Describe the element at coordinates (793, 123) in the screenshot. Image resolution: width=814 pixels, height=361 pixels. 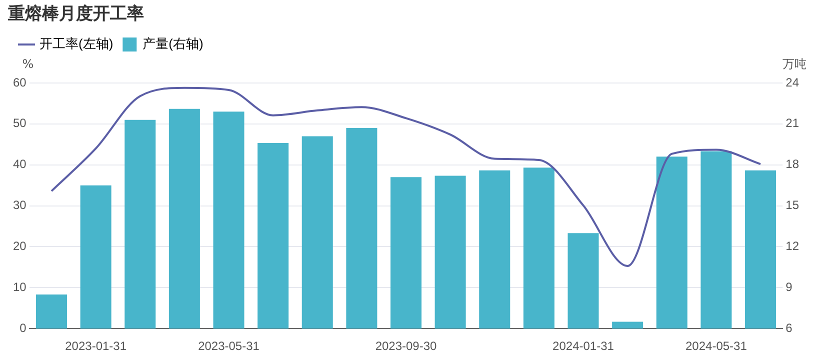
I see `y2-tick-label: 21` at that location.